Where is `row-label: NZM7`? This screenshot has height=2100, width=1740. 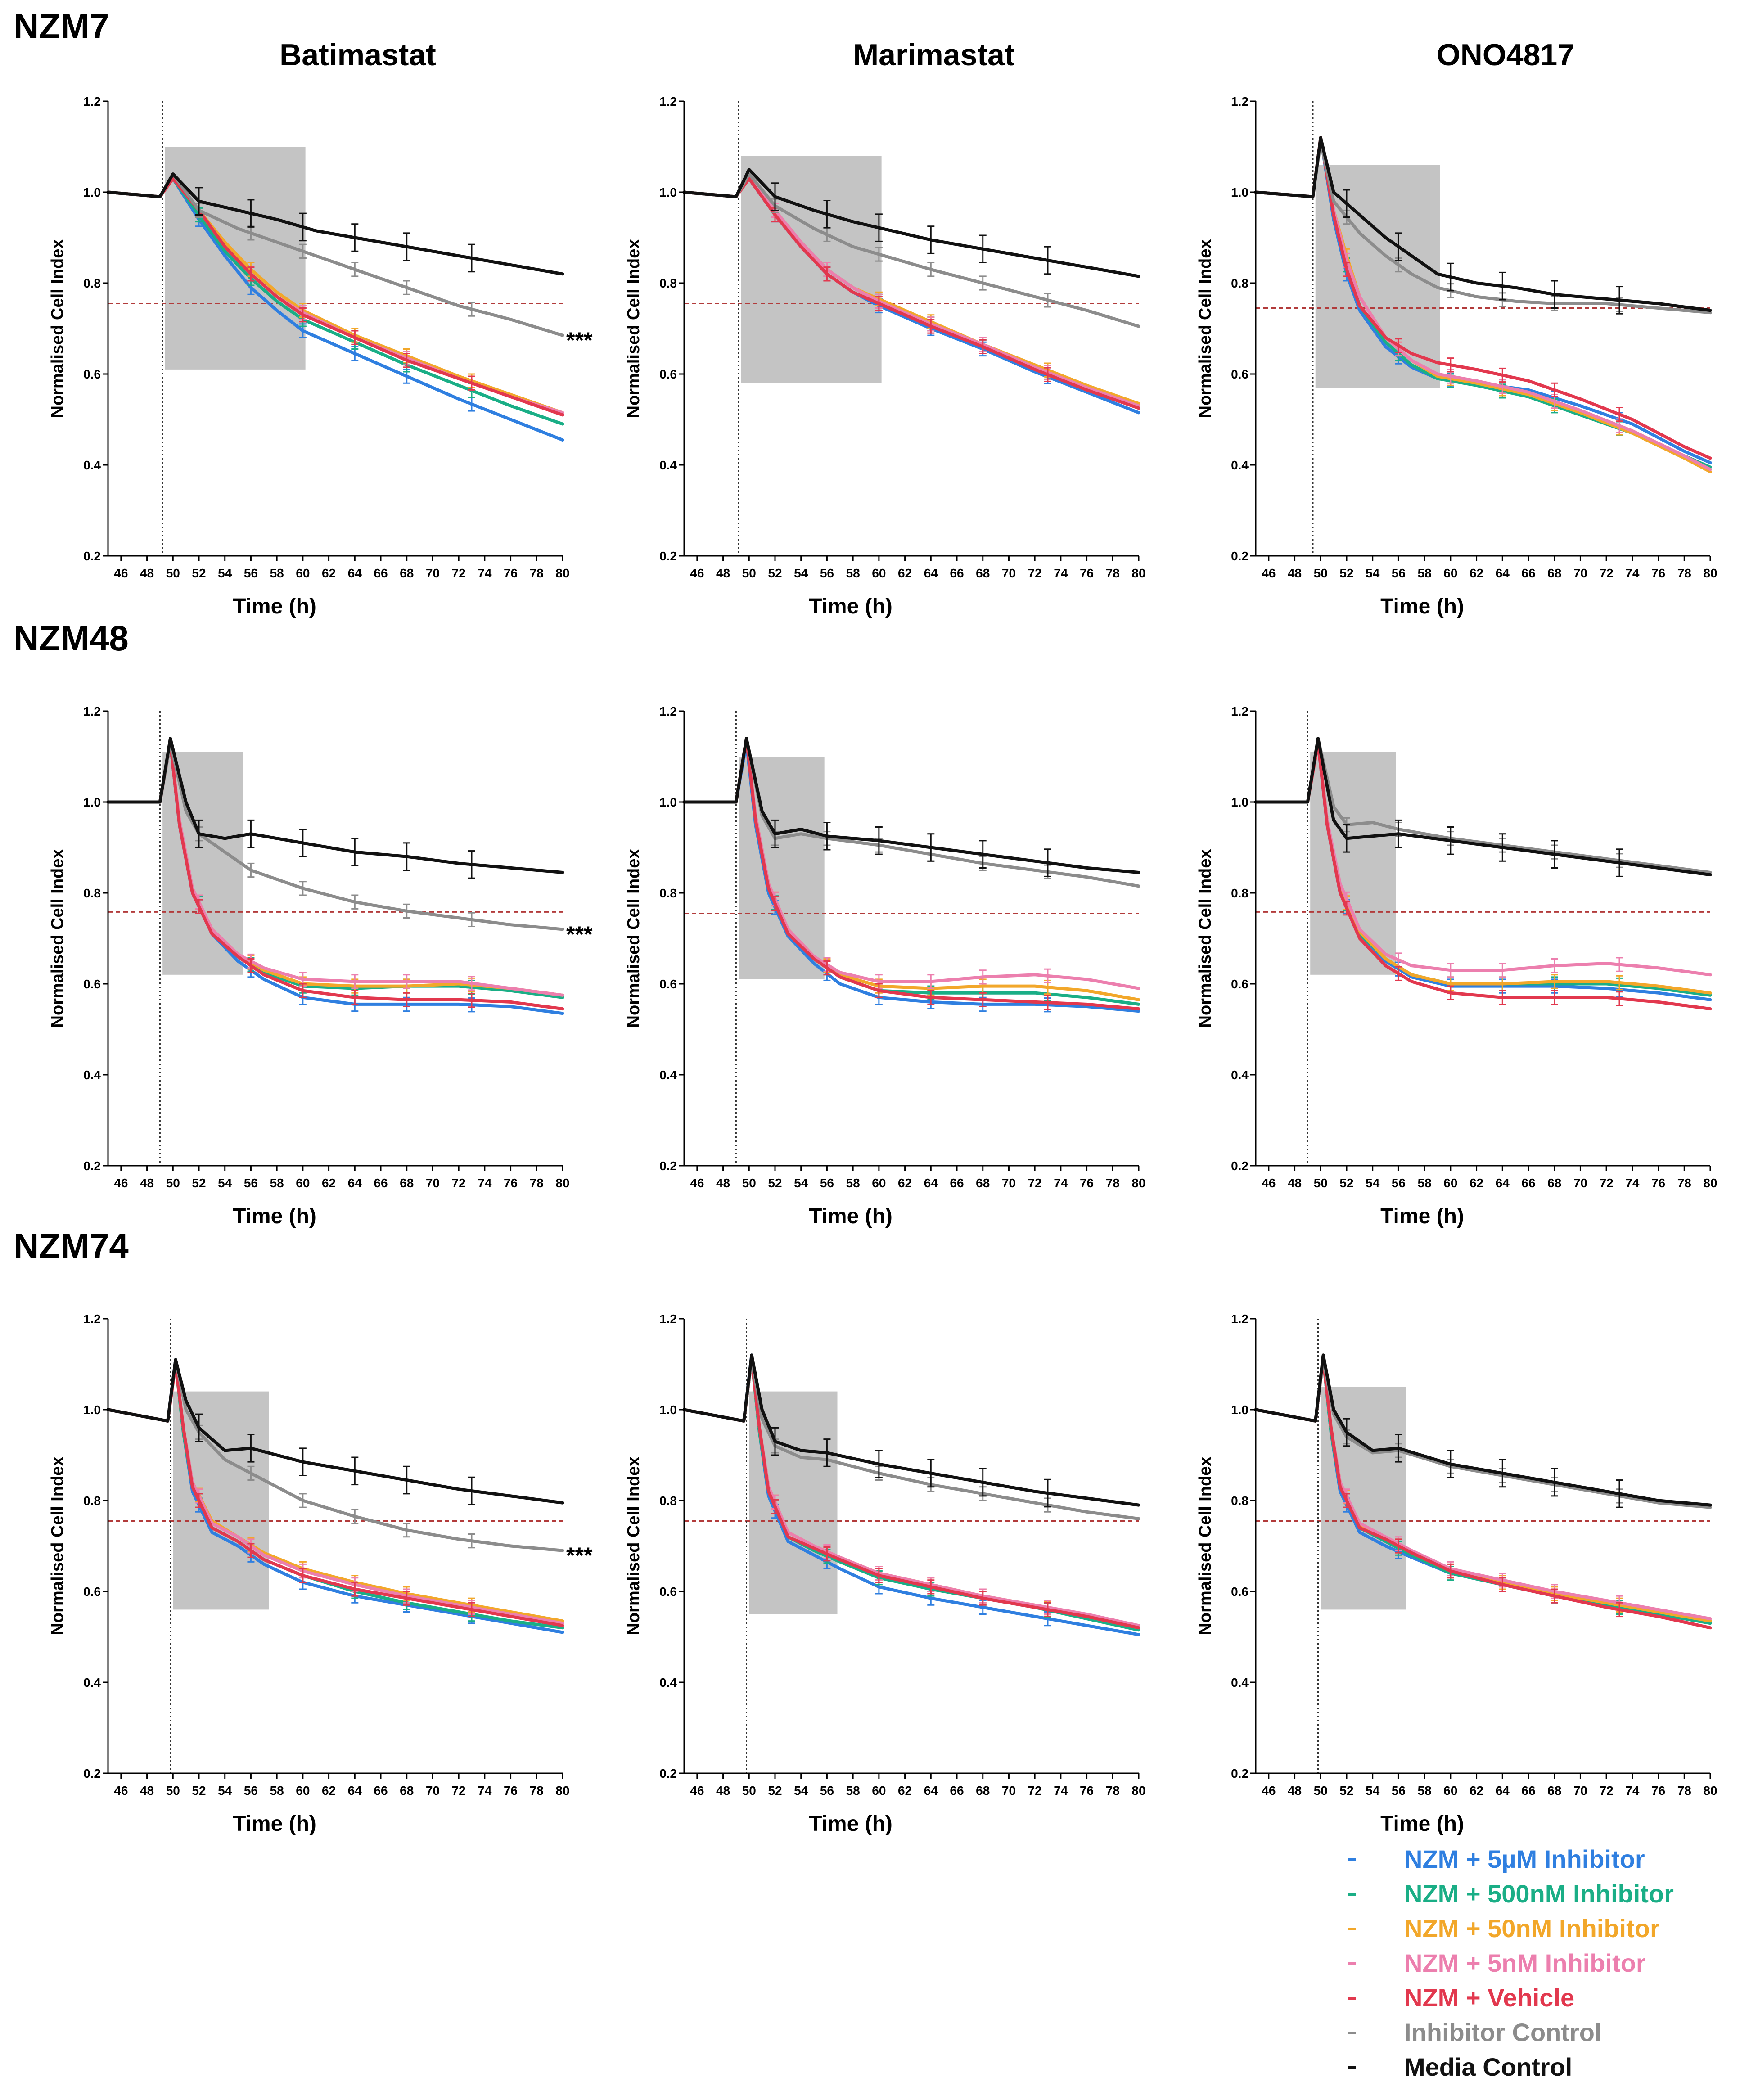
row-label: NZM7 is located at coordinates (61, 26).